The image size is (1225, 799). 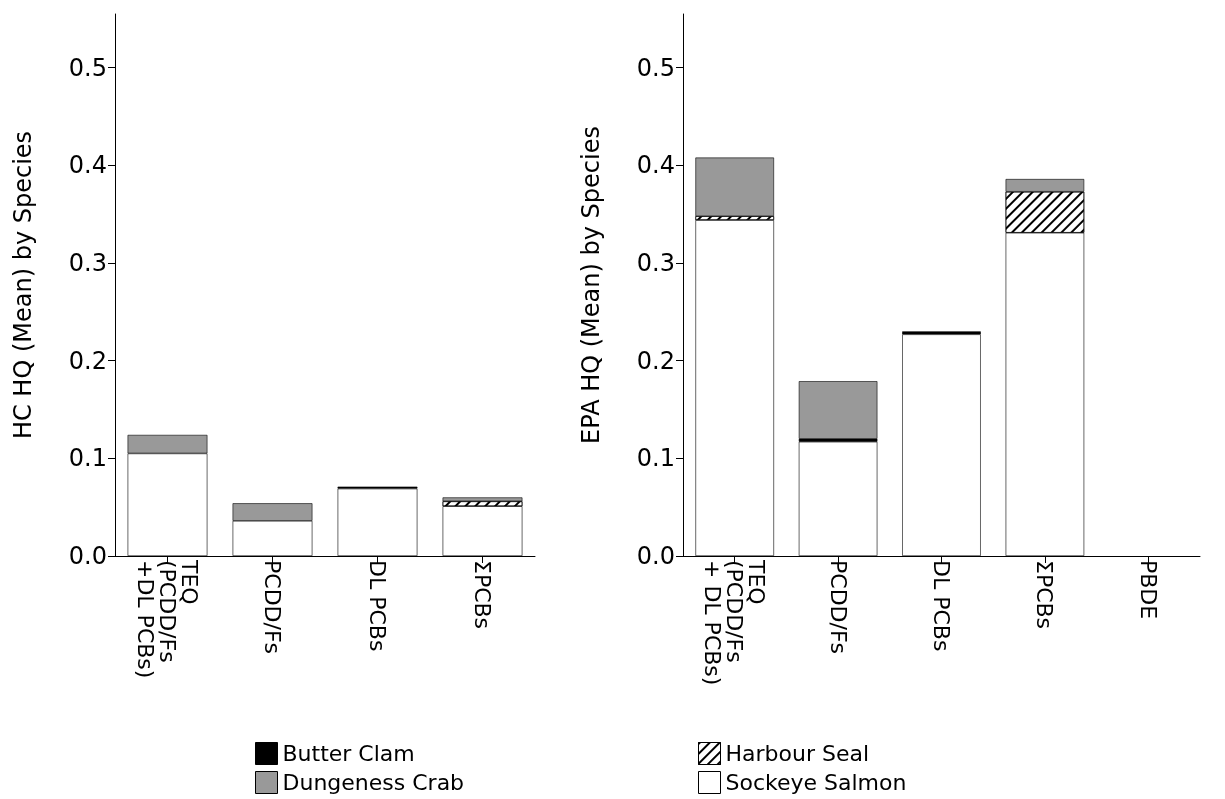 I want to click on x-tick-label: TEQ (PCDD/Fs + DL PCBs), so click(x=735, y=622).